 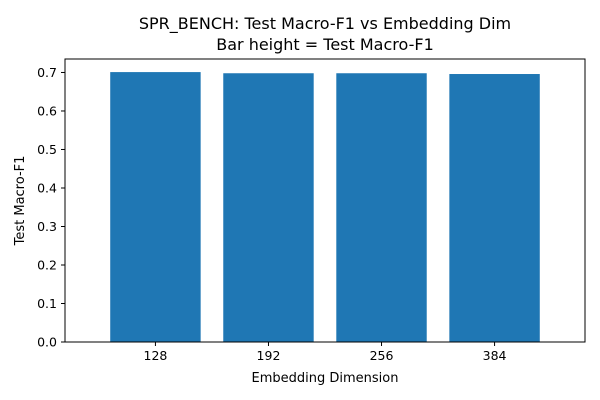 I want to click on y-tick-label: 0.5, so click(x=47, y=149).